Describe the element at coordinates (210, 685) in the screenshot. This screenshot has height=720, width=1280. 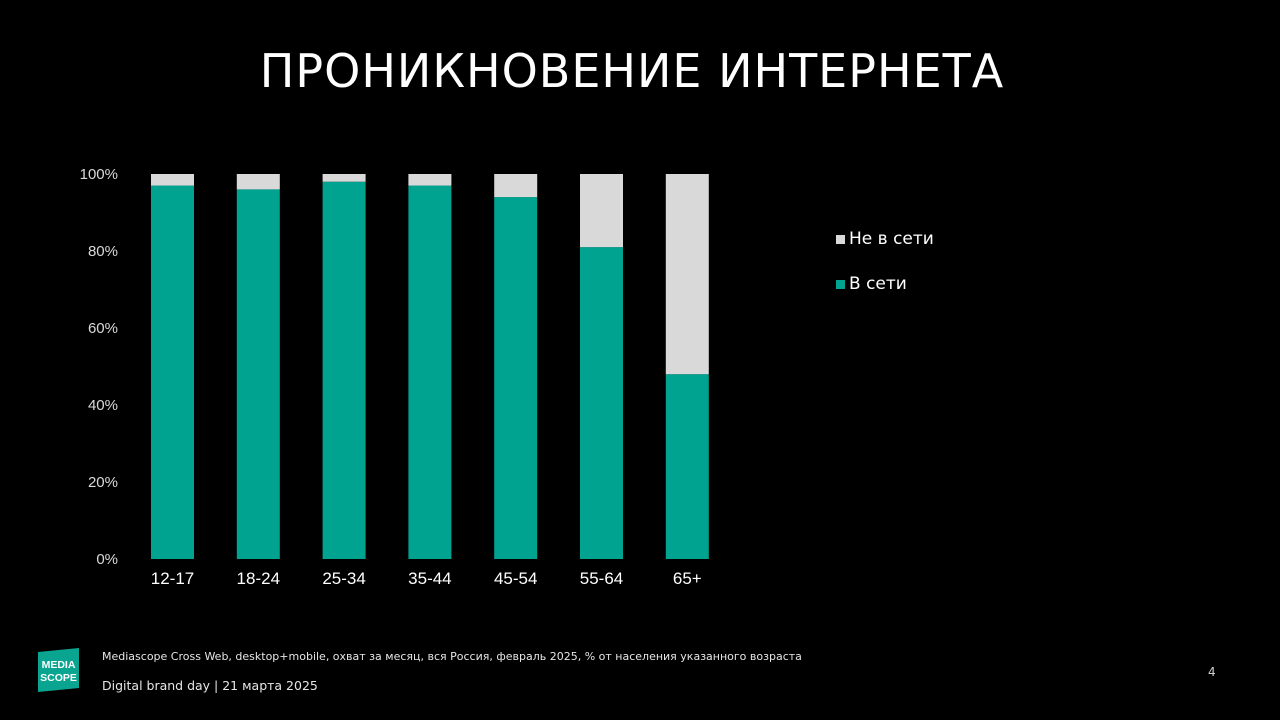
I see `event-caption: Digital brand day | 21 марта 2025` at that location.